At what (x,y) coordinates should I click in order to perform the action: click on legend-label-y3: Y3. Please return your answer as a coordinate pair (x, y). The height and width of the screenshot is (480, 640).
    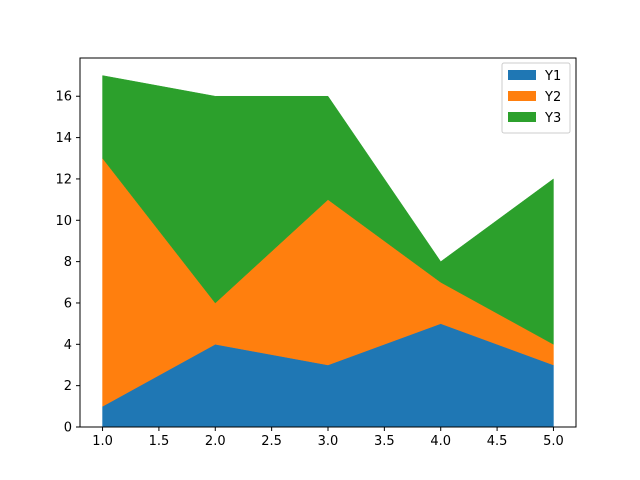
    Looking at the image, I should click on (552, 118).